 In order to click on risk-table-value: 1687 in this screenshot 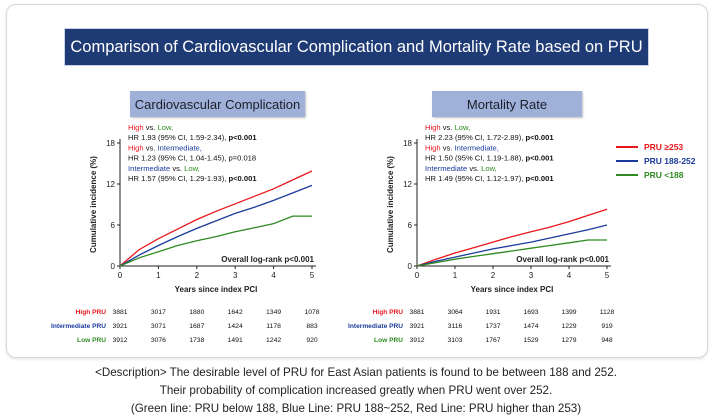, I will do `click(196, 326)`.